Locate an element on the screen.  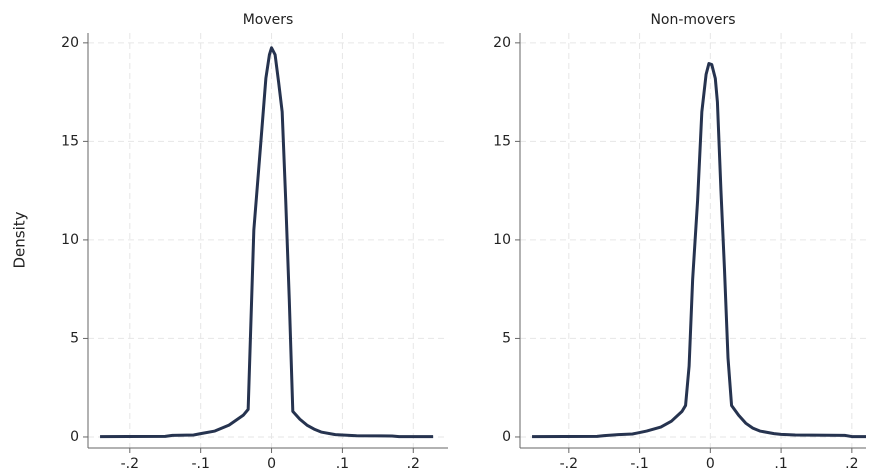
panel-title: Movers is located at coordinates (268, 20).